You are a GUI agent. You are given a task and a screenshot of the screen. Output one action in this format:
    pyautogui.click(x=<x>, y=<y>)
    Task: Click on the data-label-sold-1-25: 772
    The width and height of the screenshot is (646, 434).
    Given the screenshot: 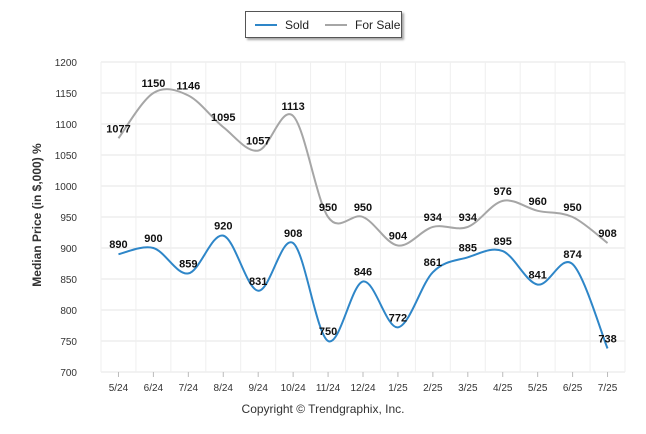 What is the action you would take?
    pyautogui.click(x=398, y=318)
    